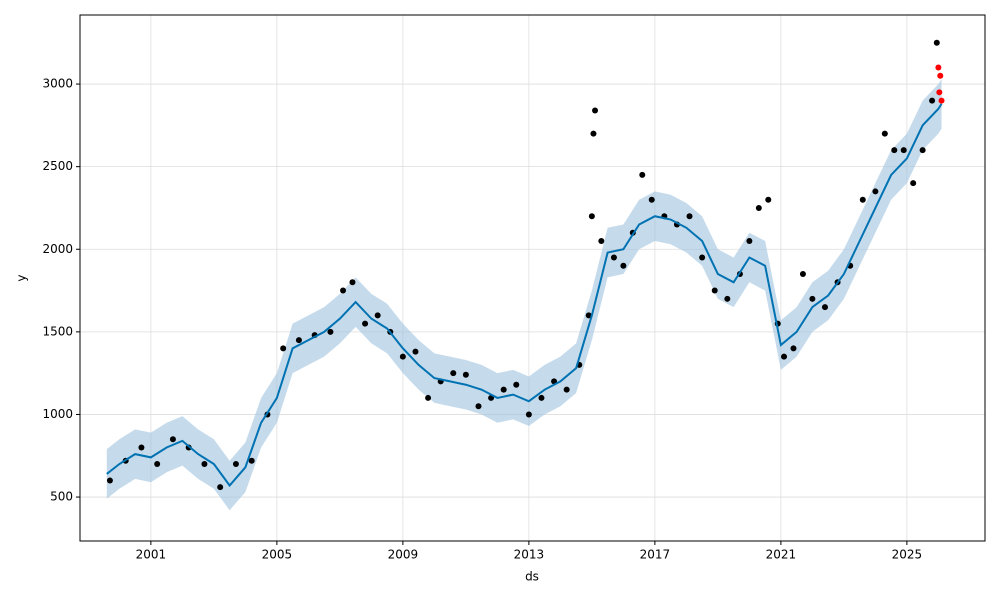 This screenshot has height=600, width=1000. What do you see at coordinates (151, 555) in the screenshot?
I see `x-tick-label: 2001` at bounding box center [151, 555].